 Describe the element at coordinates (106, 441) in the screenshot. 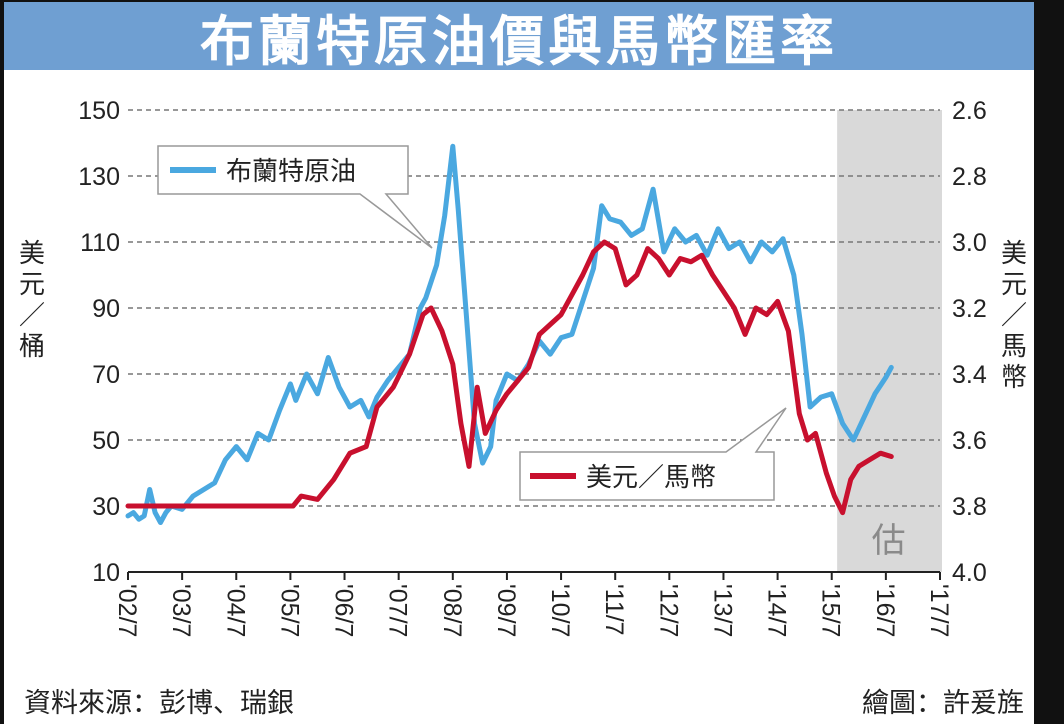

I see `left-tick-label: 50` at that location.